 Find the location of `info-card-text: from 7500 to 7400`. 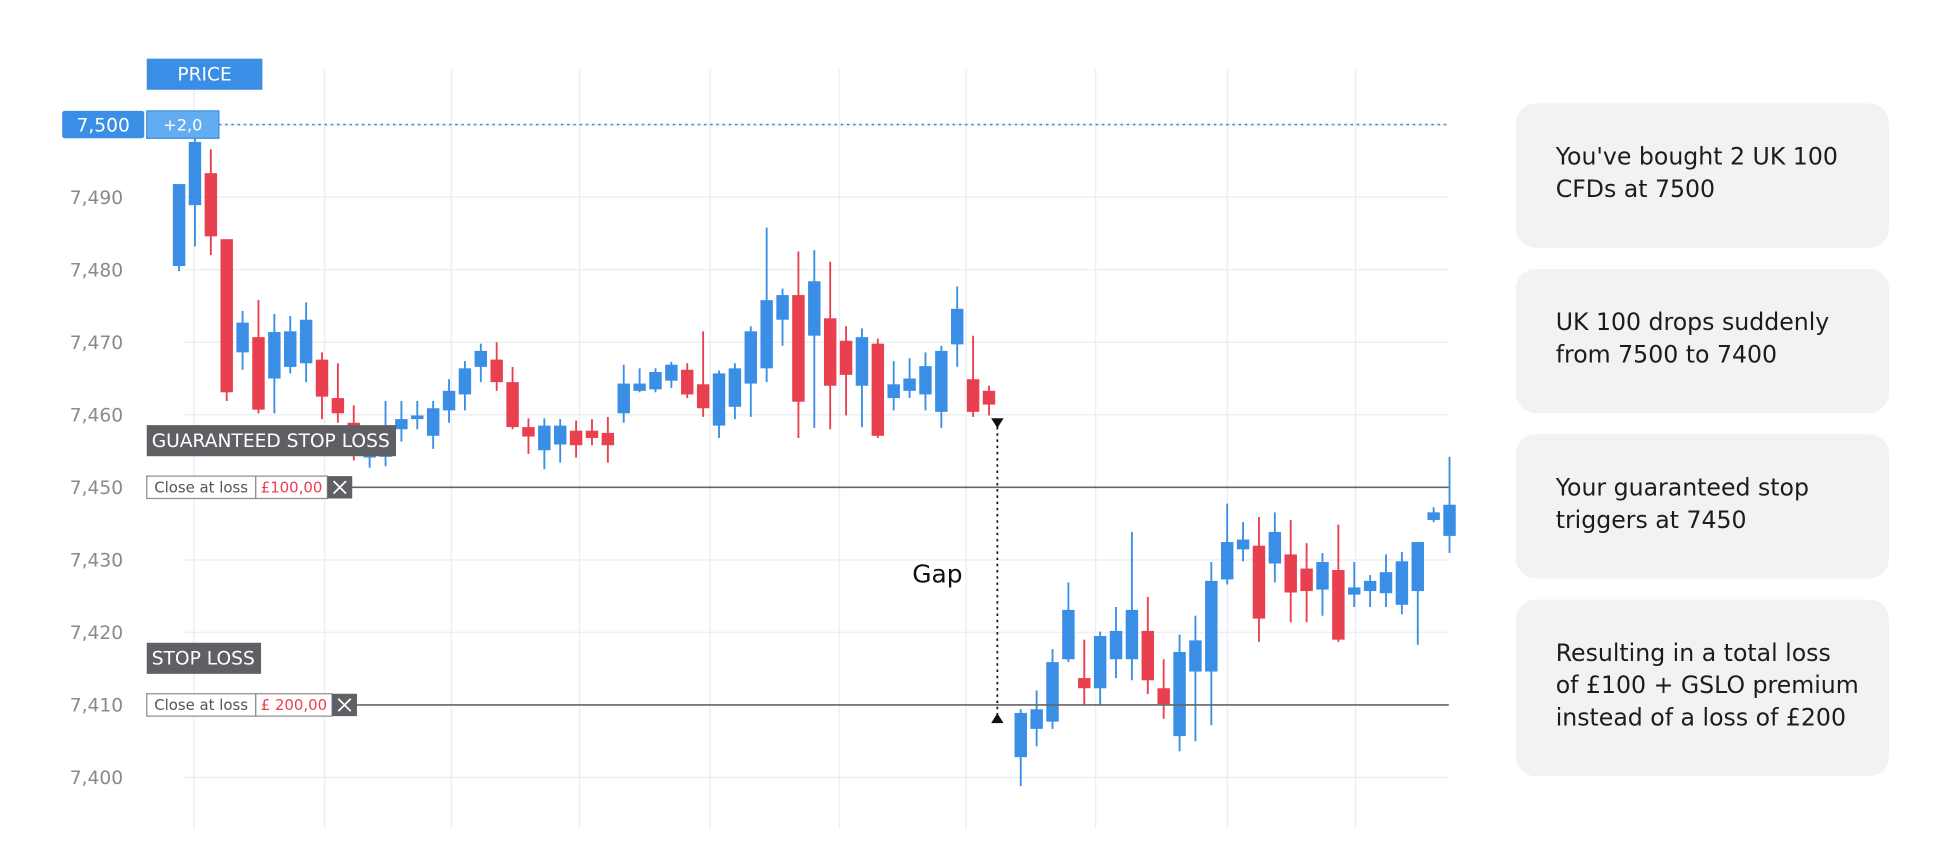

info-card-text: from 7500 to 7400 is located at coordinates (1666, 354).